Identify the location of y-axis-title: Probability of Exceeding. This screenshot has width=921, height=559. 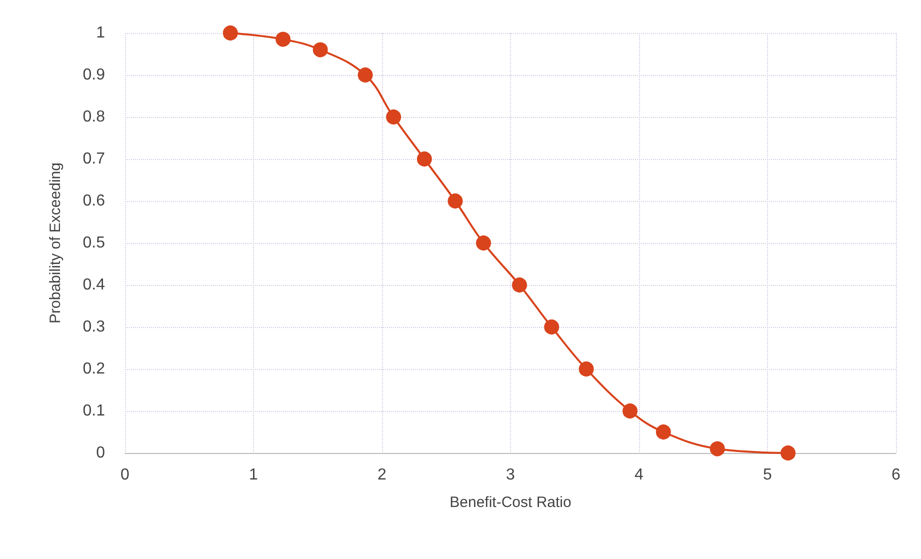
(55, 243).